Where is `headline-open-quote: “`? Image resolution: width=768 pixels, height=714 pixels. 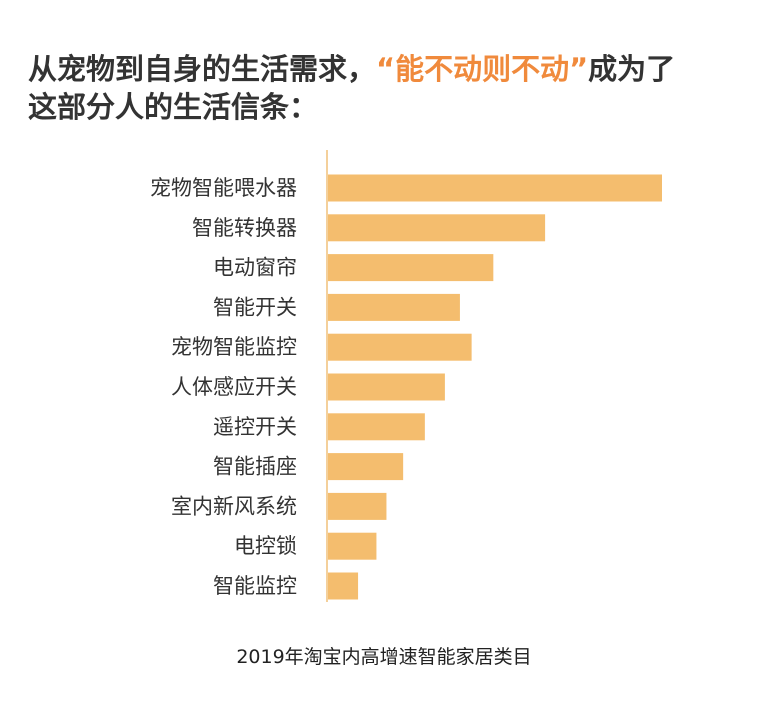
headline-open-quote: “ is located at coordinates (386, 69).